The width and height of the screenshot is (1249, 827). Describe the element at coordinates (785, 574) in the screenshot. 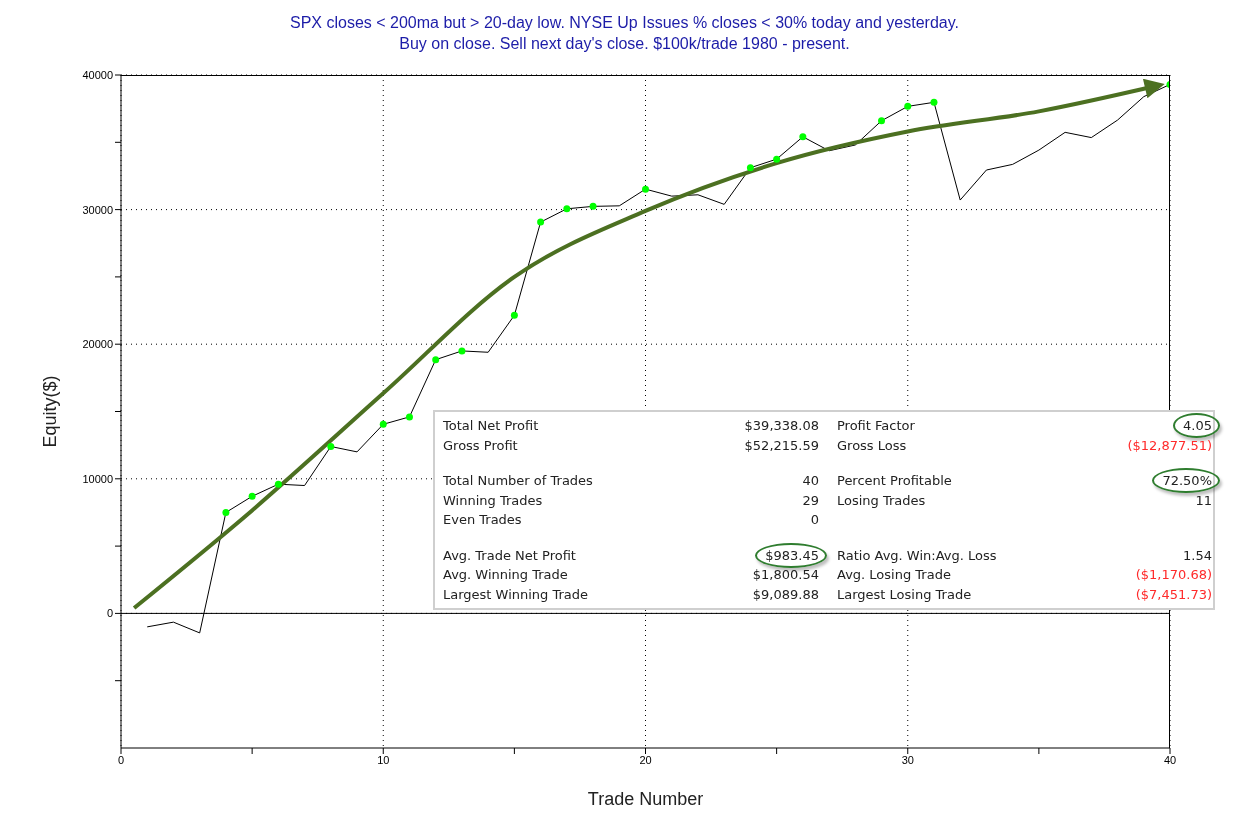

I see `annotation: $1,800.54` at that location.